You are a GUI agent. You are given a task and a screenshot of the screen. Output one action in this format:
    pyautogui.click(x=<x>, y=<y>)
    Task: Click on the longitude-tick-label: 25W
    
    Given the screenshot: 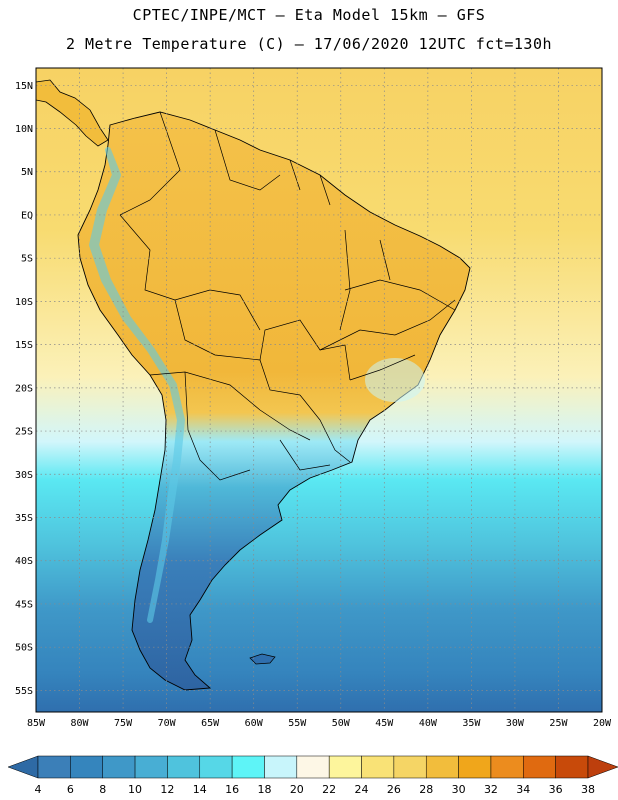 What is the action you would take?
    pyautogui.click(x=558, y=723)
    